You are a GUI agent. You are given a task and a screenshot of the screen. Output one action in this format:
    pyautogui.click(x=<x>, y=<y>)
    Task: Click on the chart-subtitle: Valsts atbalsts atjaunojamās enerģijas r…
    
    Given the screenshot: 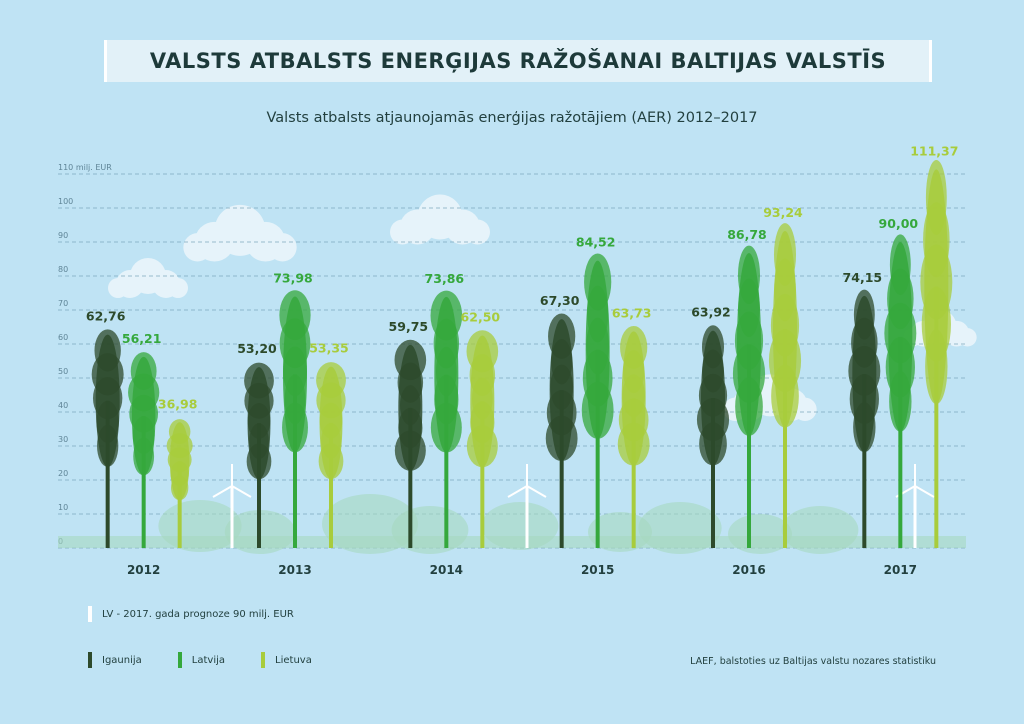 What is the action you would take?
    pyautogui.click(x=512, y=118)
    